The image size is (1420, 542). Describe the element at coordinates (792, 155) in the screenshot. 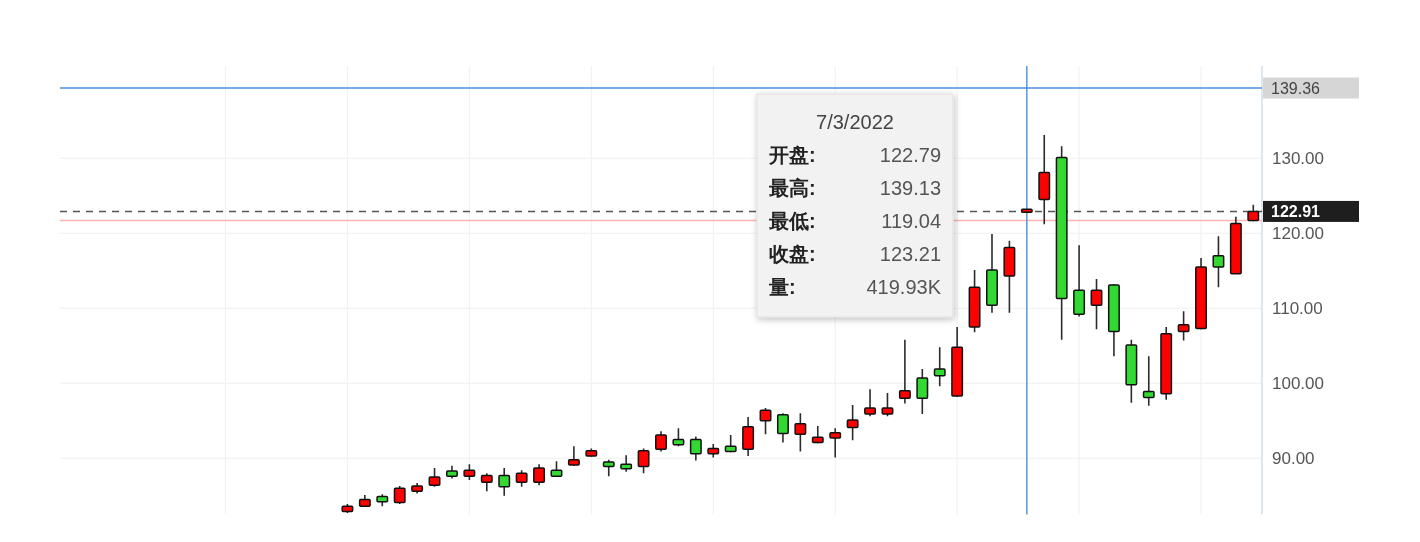

I see `annotation: 开盘:` at that location.